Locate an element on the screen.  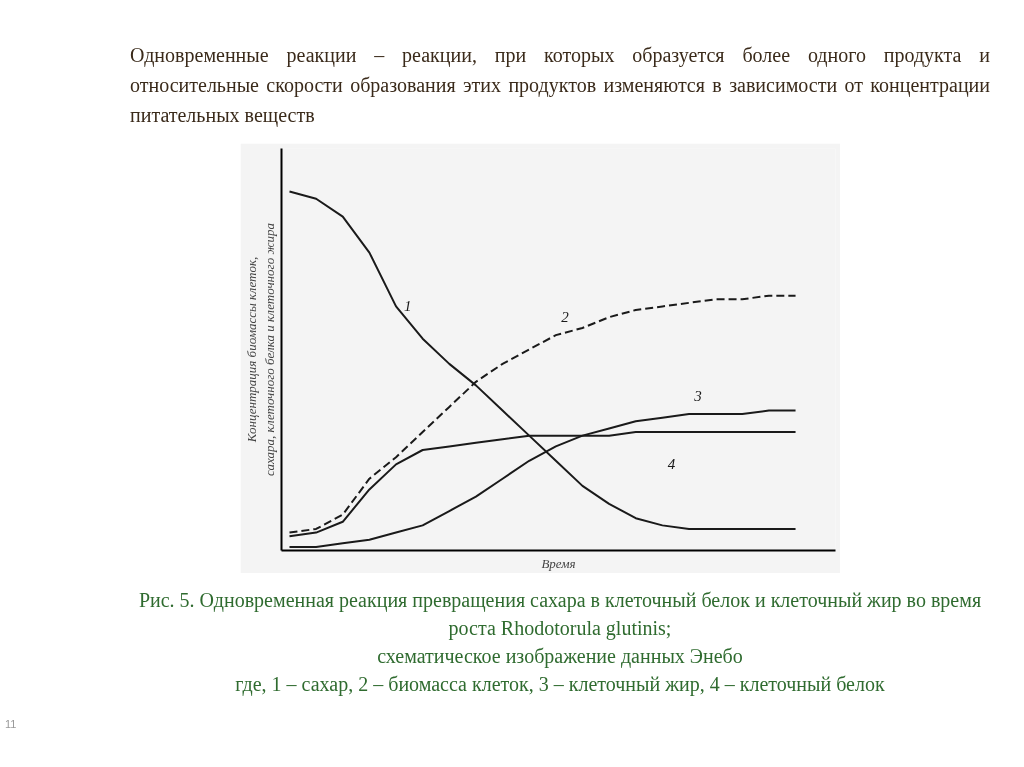
text: Рис. 5. Одновременная реакция превращения сахара в клеточный белок и клеточный жир во время роста Rhodotorula glutinis; is located at coordinates (560, 615).